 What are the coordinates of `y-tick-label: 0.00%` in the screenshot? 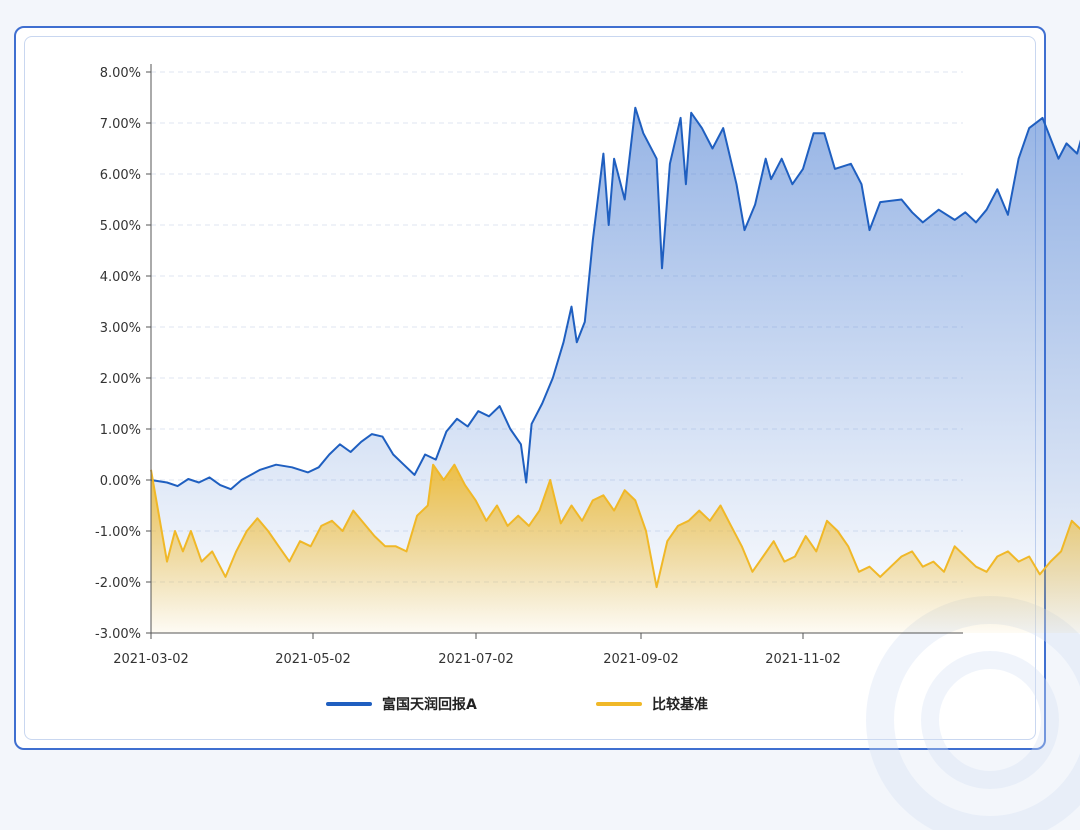 It's located at (120, 481).